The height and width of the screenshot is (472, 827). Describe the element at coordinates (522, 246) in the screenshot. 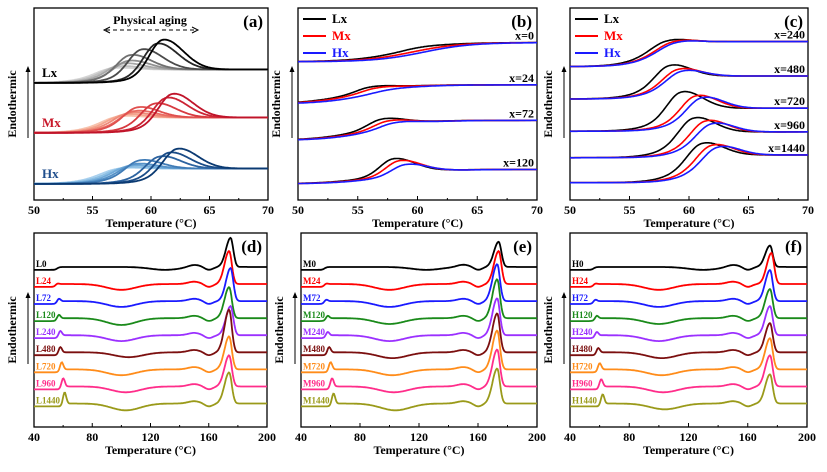

I see `panel-label: (e)` at that location.